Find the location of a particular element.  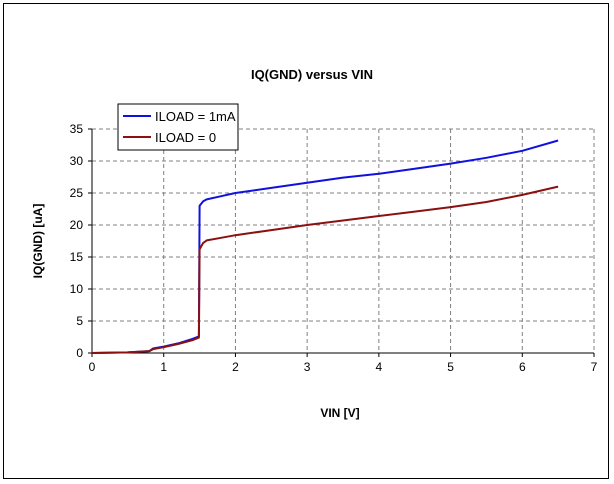

y-axis-label: IQ(GND) [uA] is located at coordinates (38, 241).